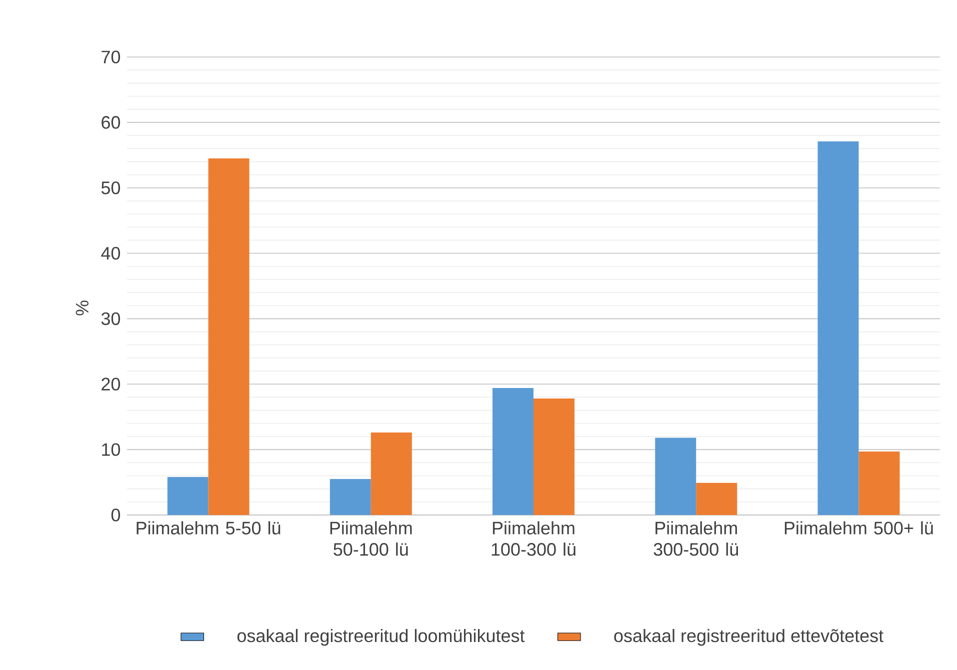 The image size is (957, 670). Describe the element at coordinates (858, 527) in the screenshot. I see `x-tick-label: Piimalehm 500+ lü` at that location.